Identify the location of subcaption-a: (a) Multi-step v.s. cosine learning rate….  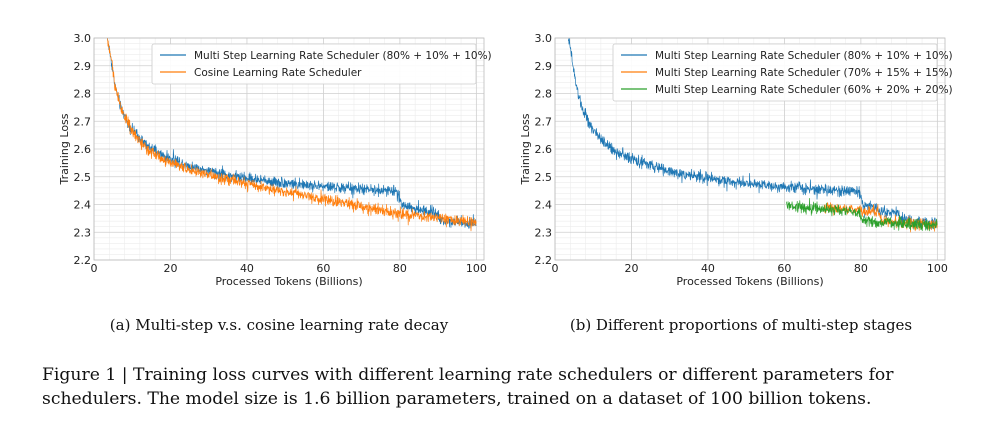
(279, 325).